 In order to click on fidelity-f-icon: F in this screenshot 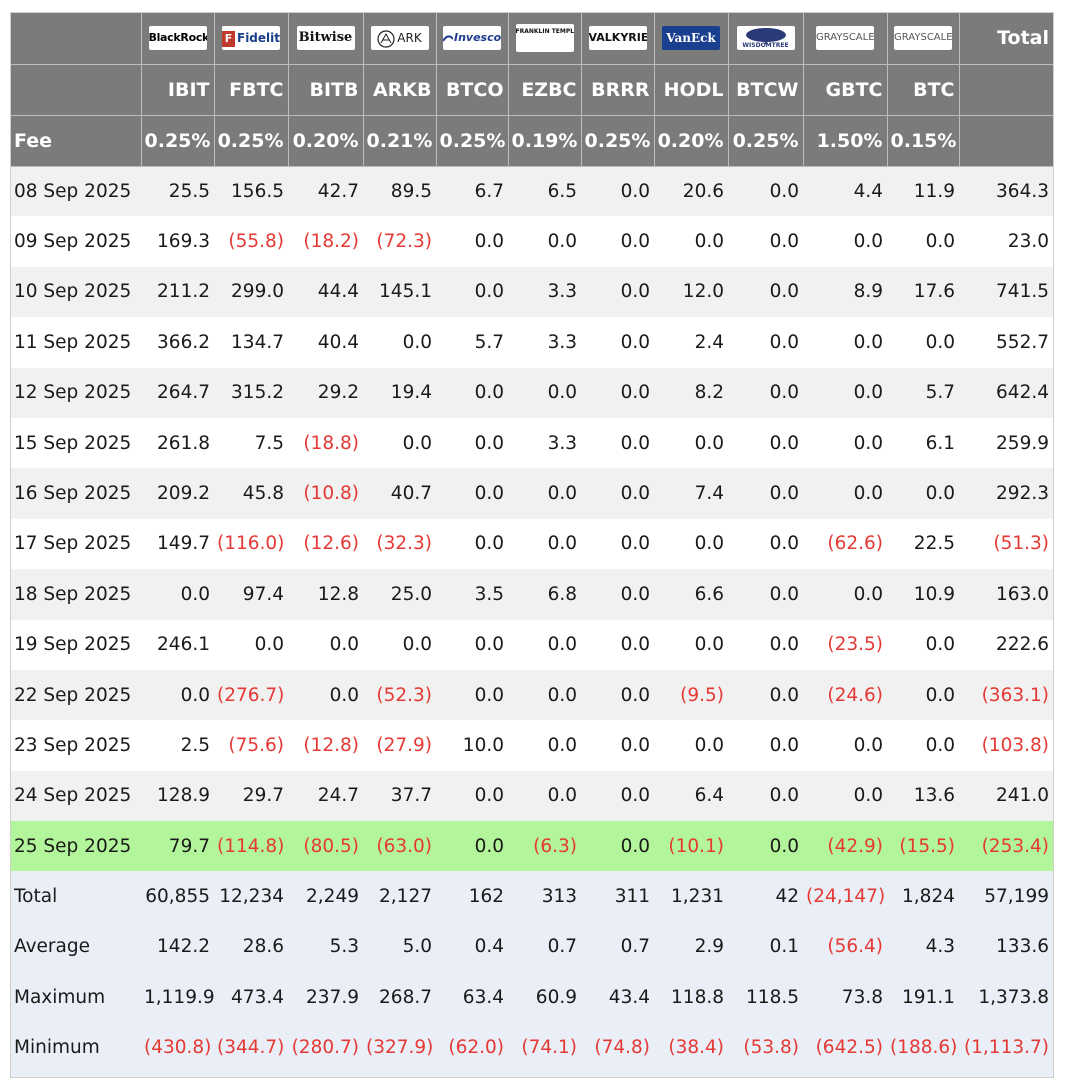, I will do `click(228, 38)`.